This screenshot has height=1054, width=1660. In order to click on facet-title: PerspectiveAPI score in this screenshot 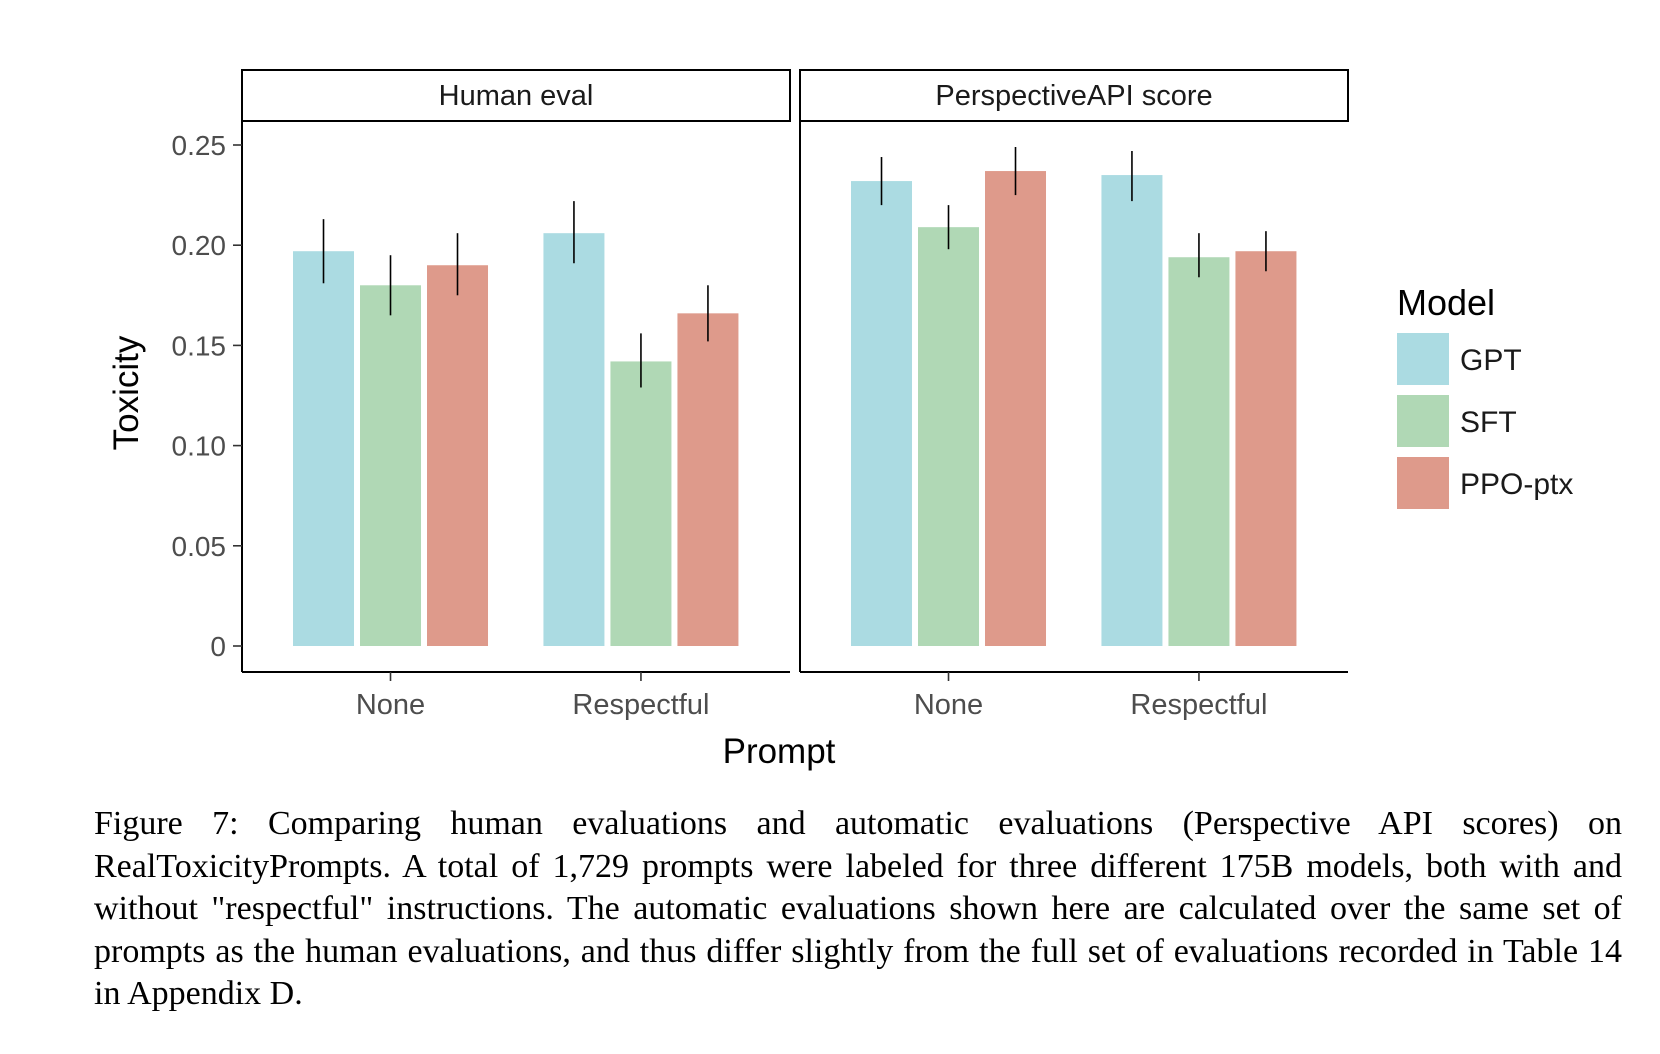, I will do `click(1073, 96)`.